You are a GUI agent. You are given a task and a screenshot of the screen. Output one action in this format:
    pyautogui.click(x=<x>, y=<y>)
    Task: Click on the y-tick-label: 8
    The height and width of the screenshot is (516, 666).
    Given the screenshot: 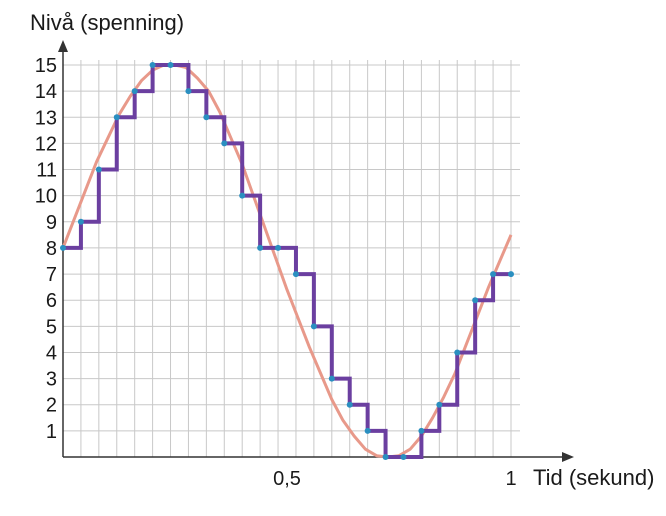 What is the action you would take?
    pyautogui.click(x=51, y=249)
    